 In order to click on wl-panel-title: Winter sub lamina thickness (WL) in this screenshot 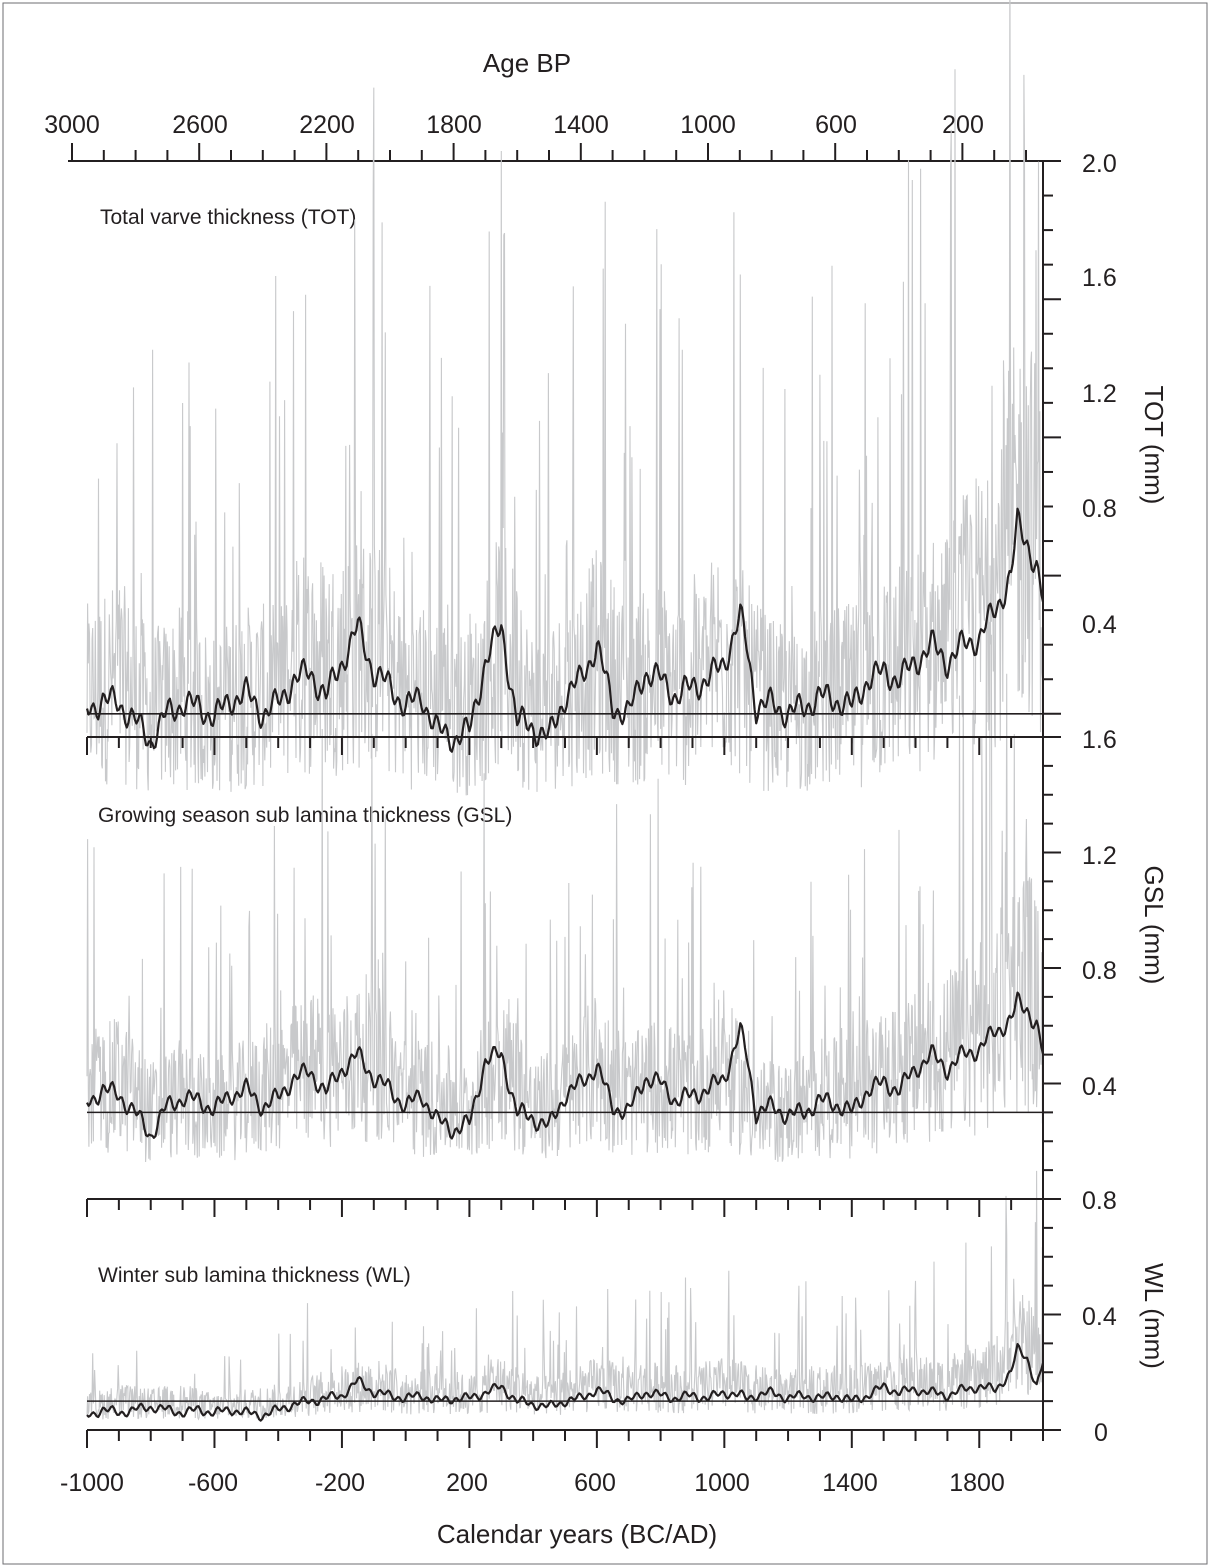, I will do `click(254, 1275)`.